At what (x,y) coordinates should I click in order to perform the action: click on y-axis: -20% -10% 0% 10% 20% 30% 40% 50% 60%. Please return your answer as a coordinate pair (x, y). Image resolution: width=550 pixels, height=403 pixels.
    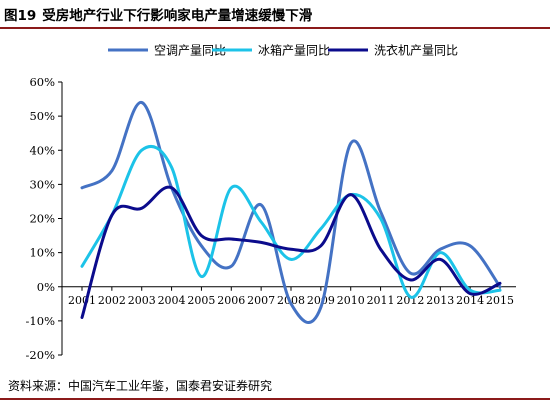
    Looking at the image, I should click on (44, 218).